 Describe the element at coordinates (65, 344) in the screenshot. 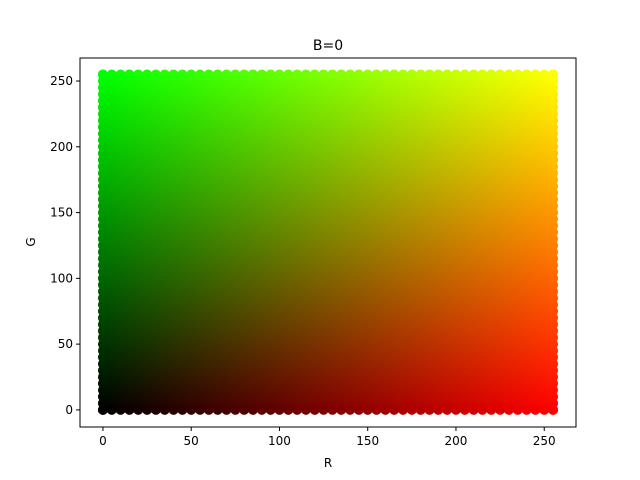

I see `y-tick-label: 50` at that location.